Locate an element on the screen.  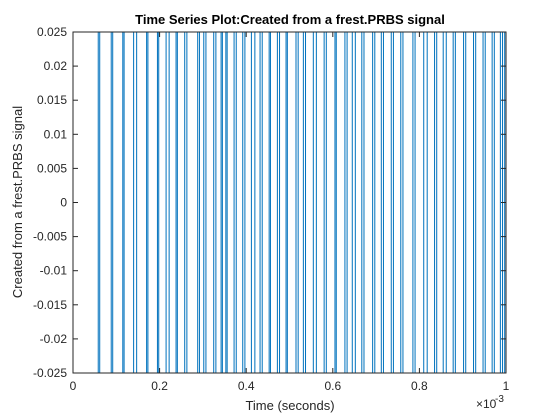
x-tick-label: 0 is located at coordinates (73, 386).